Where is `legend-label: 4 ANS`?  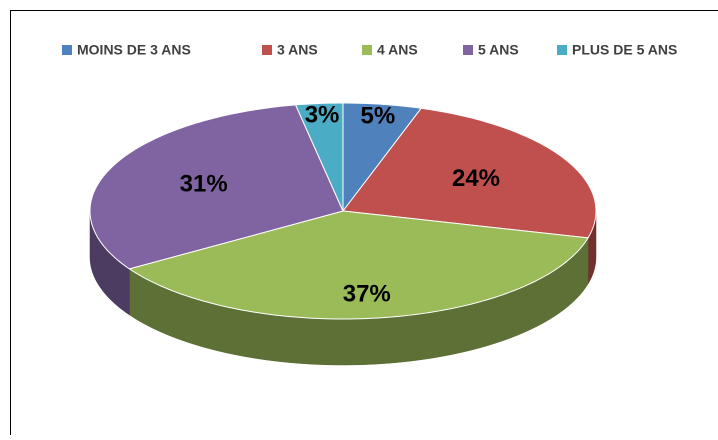
legend-label: 4 ANS is located at coordinates (397, 50).